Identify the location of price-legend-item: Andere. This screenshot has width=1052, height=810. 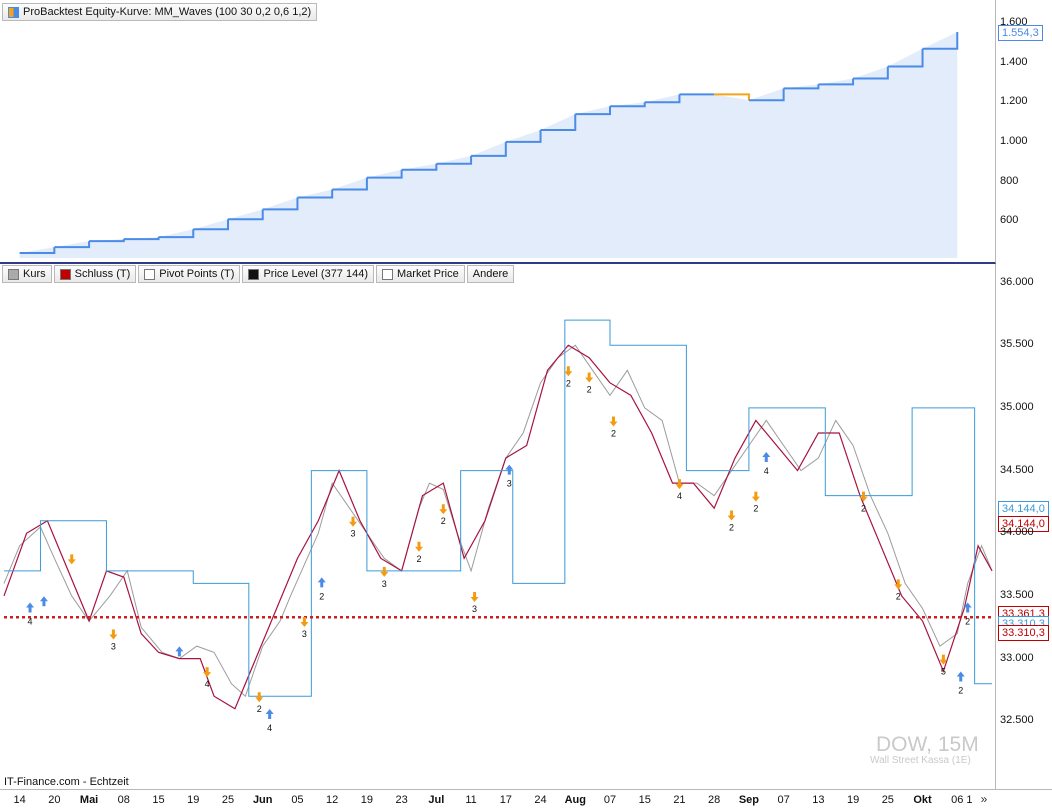
(490, 274).